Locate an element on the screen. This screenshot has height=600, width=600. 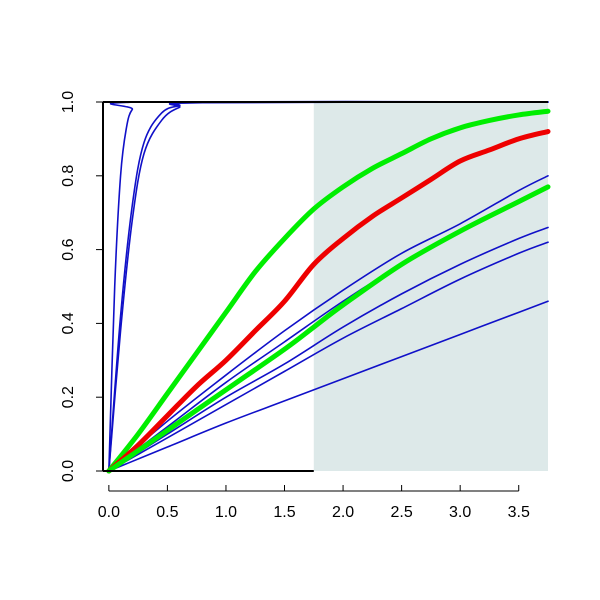
x-tick-label: 1.5 is located at coordinates (284, 512).